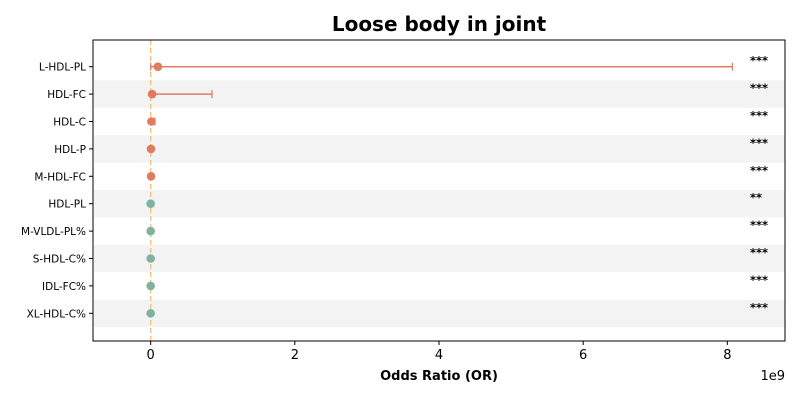 Image resolution: width=800 pixels, height=400 pixels. What do you see at coordinates (295, 355) in the screenshot?
I see `x-tick-label: 2` at bounding box center [295, 355].